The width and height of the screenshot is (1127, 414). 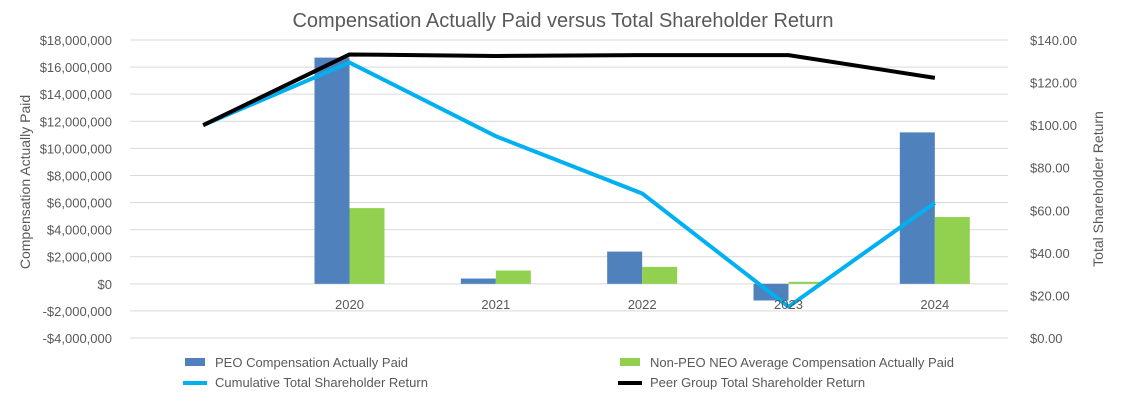 I want to click on legend-label: Cumulative Total Shareholder Return, so click(x=321, y=382).